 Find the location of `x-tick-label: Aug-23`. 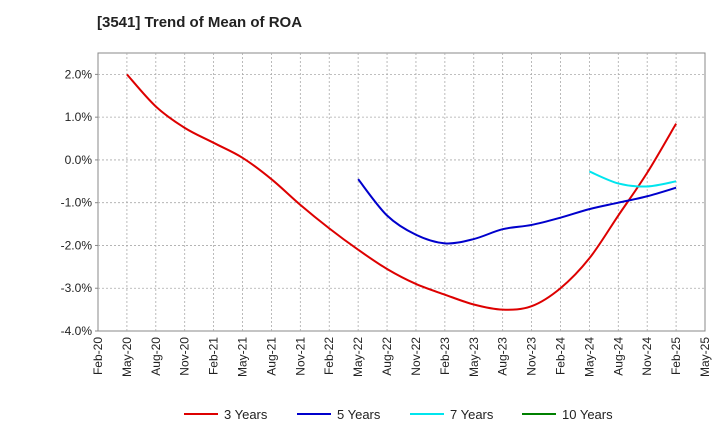

x-tick-label: Aug-23 is located at coordinates (503, 356).